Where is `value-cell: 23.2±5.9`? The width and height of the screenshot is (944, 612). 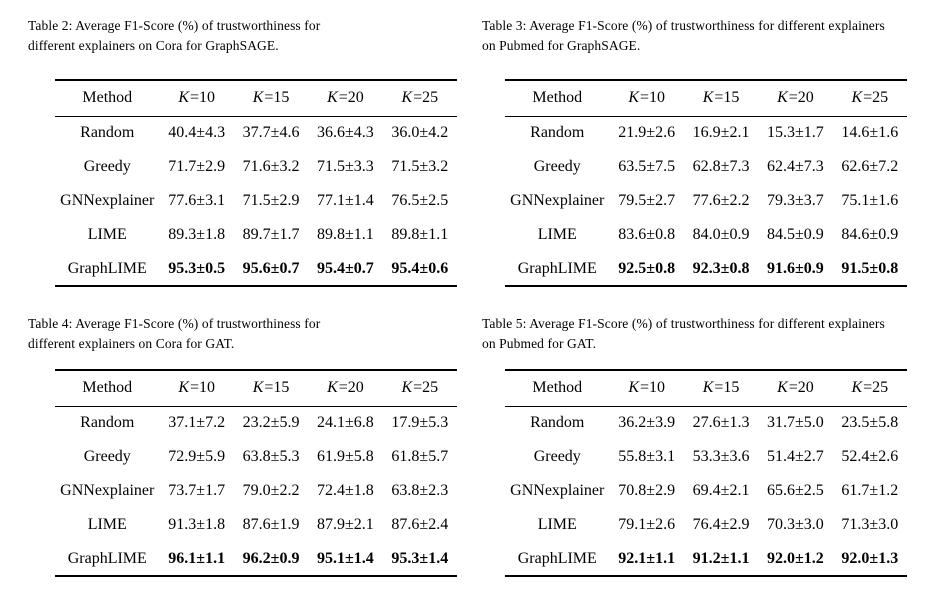 value-cell: 23.2±5.9 is located at coordinates (271, 423).